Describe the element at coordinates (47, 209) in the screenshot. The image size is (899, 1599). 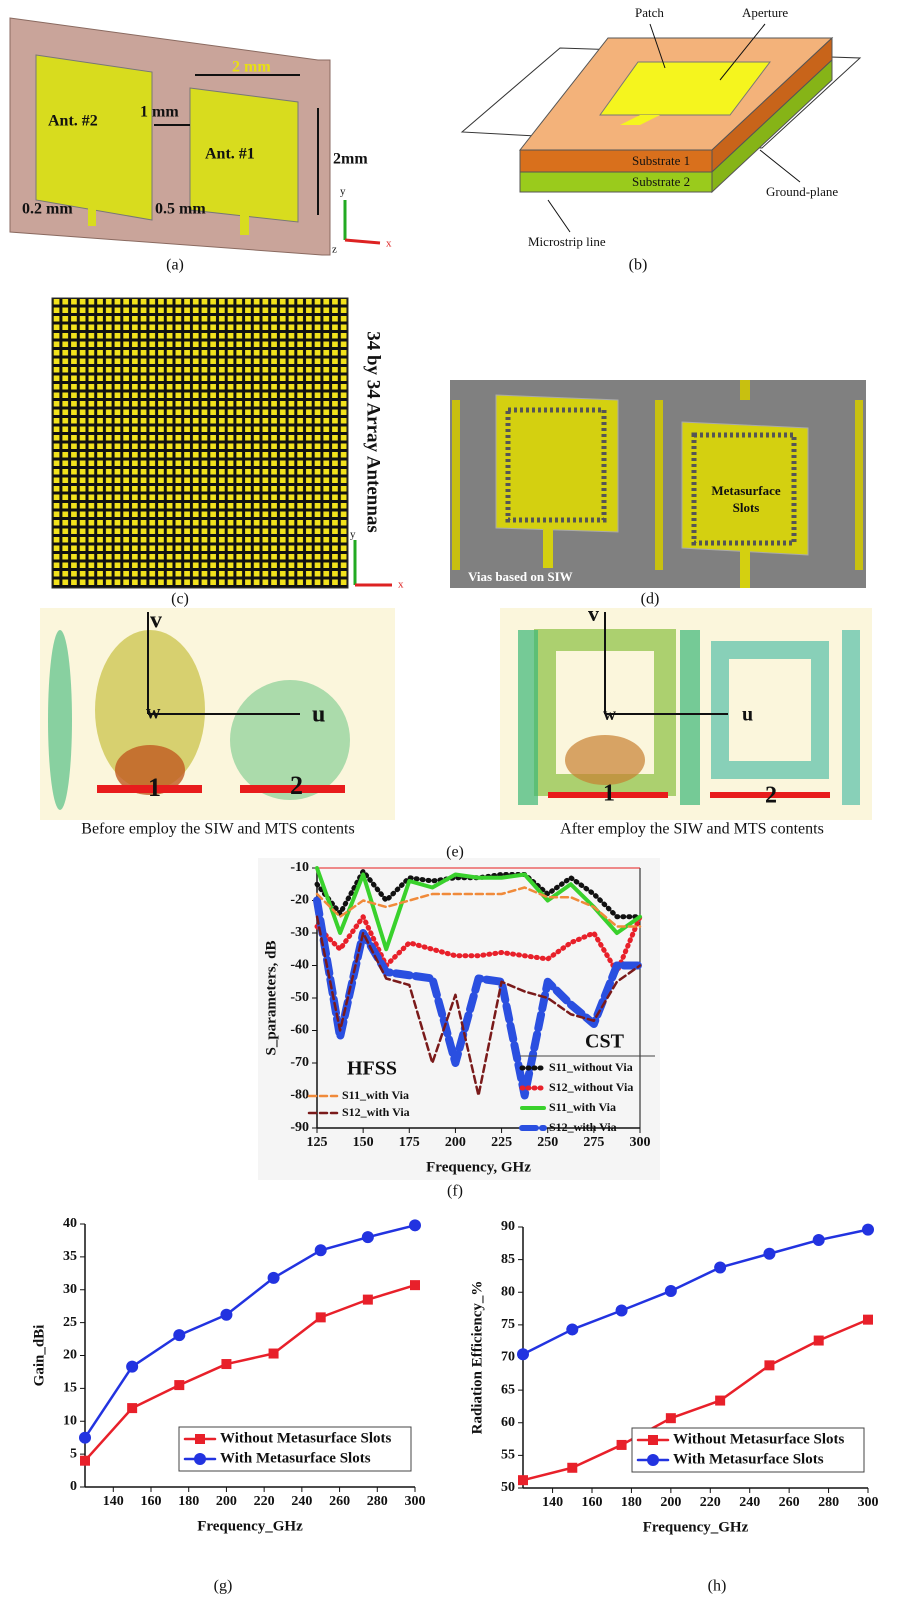
I see `label: 0.2 mm` at that location.